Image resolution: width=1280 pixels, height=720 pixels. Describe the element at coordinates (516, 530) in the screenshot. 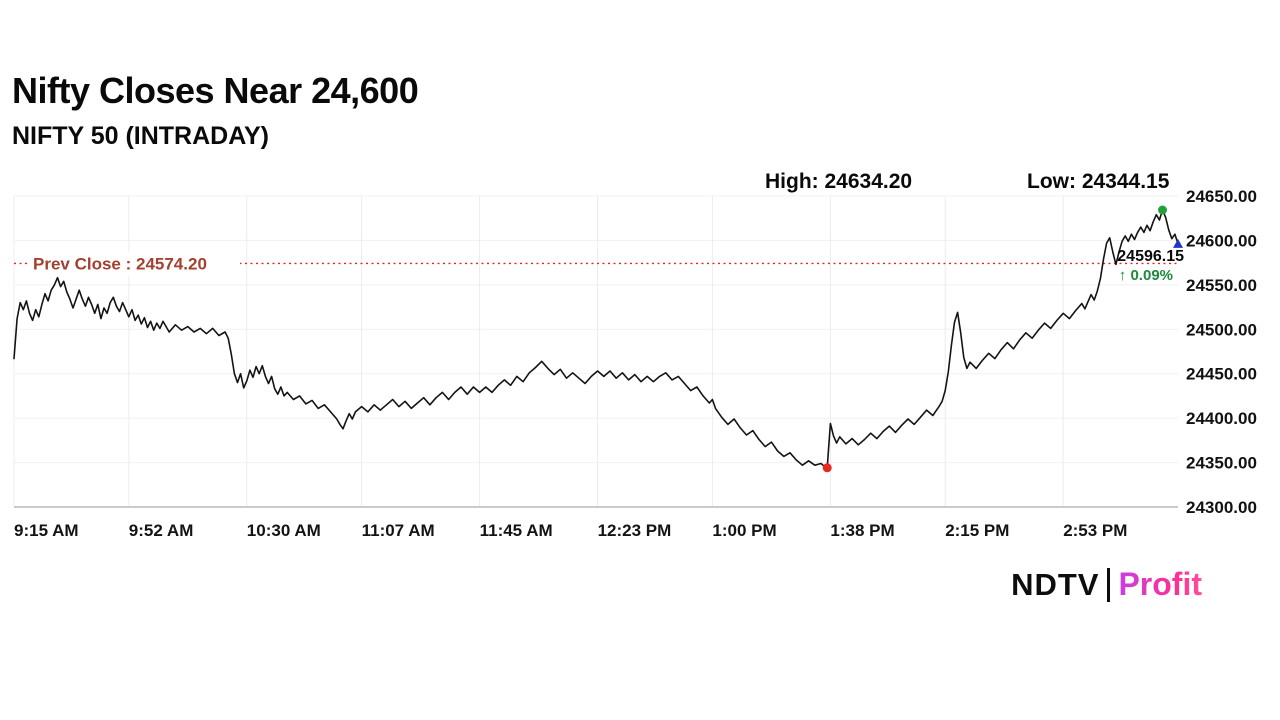

I see `x-axis-label: 11:45 AM` at that location.